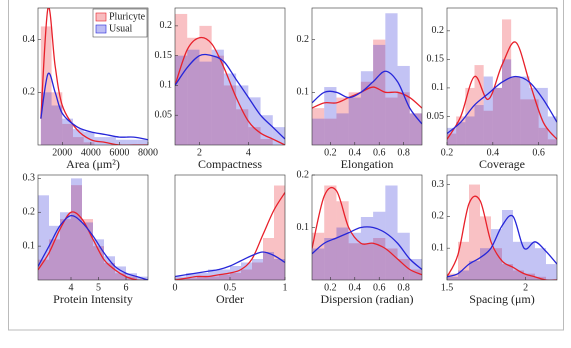 The image size is (571, 348). What do you see at coordinates (91, 152) in the screenshot?
I see `x-tick-label: 4000` at bounding box center [91, 152].